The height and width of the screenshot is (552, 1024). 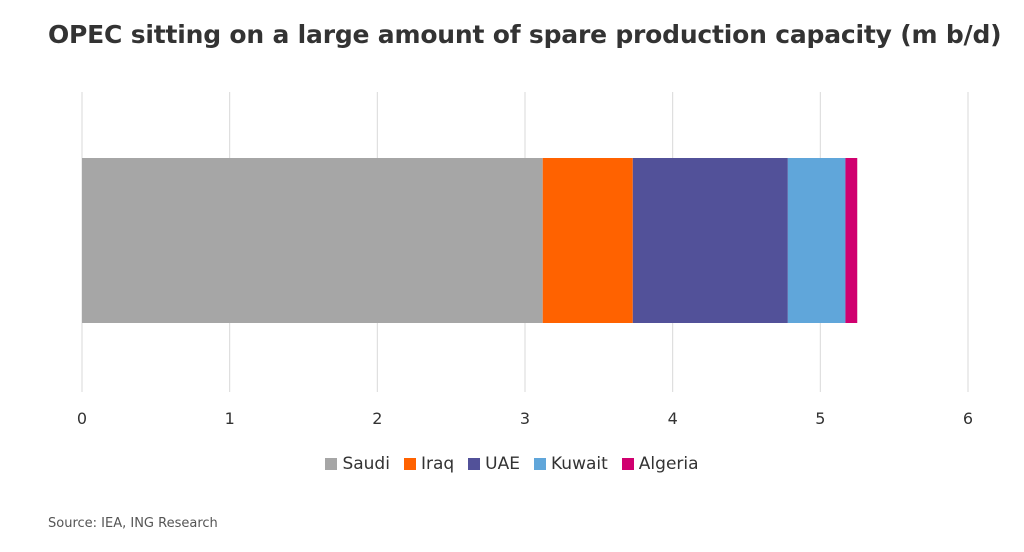 What do you see at coordinates (710, 240) in the screenshot?
I see `bar-segment-uae` at bounding box center [710, 240].